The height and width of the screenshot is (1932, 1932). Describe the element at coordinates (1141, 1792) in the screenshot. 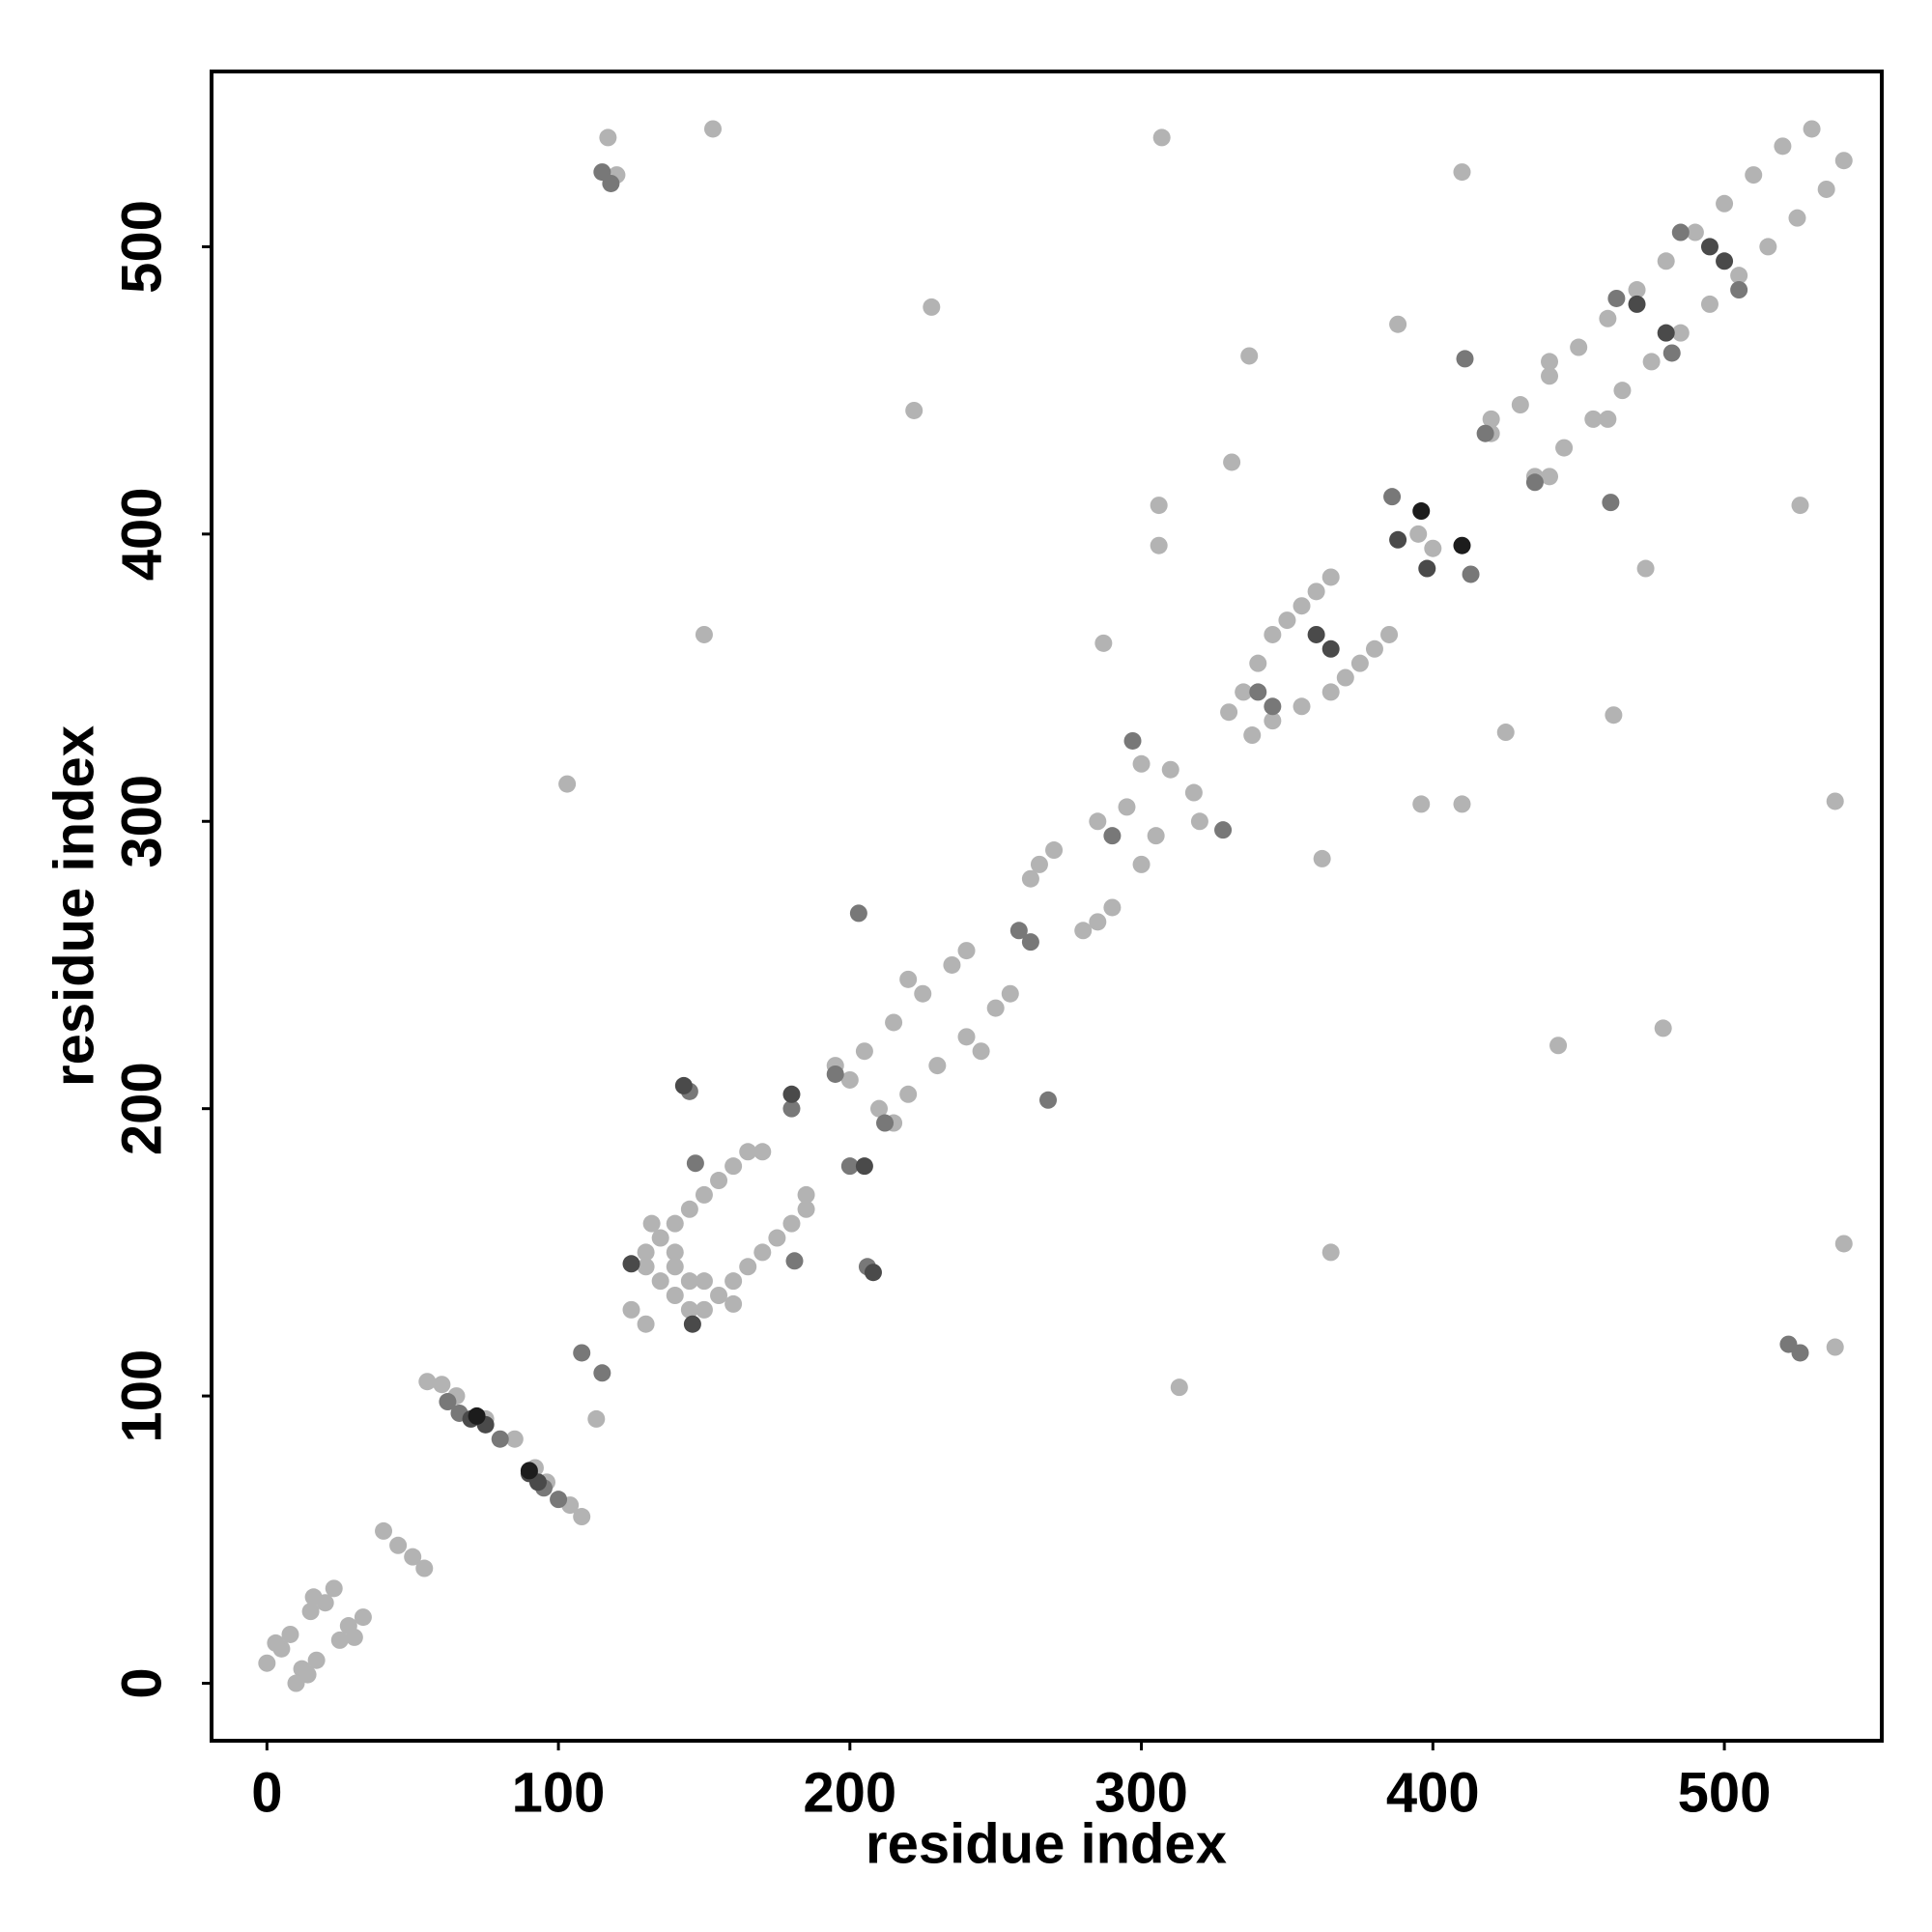

I see `x-tick-label: 300` at that location.